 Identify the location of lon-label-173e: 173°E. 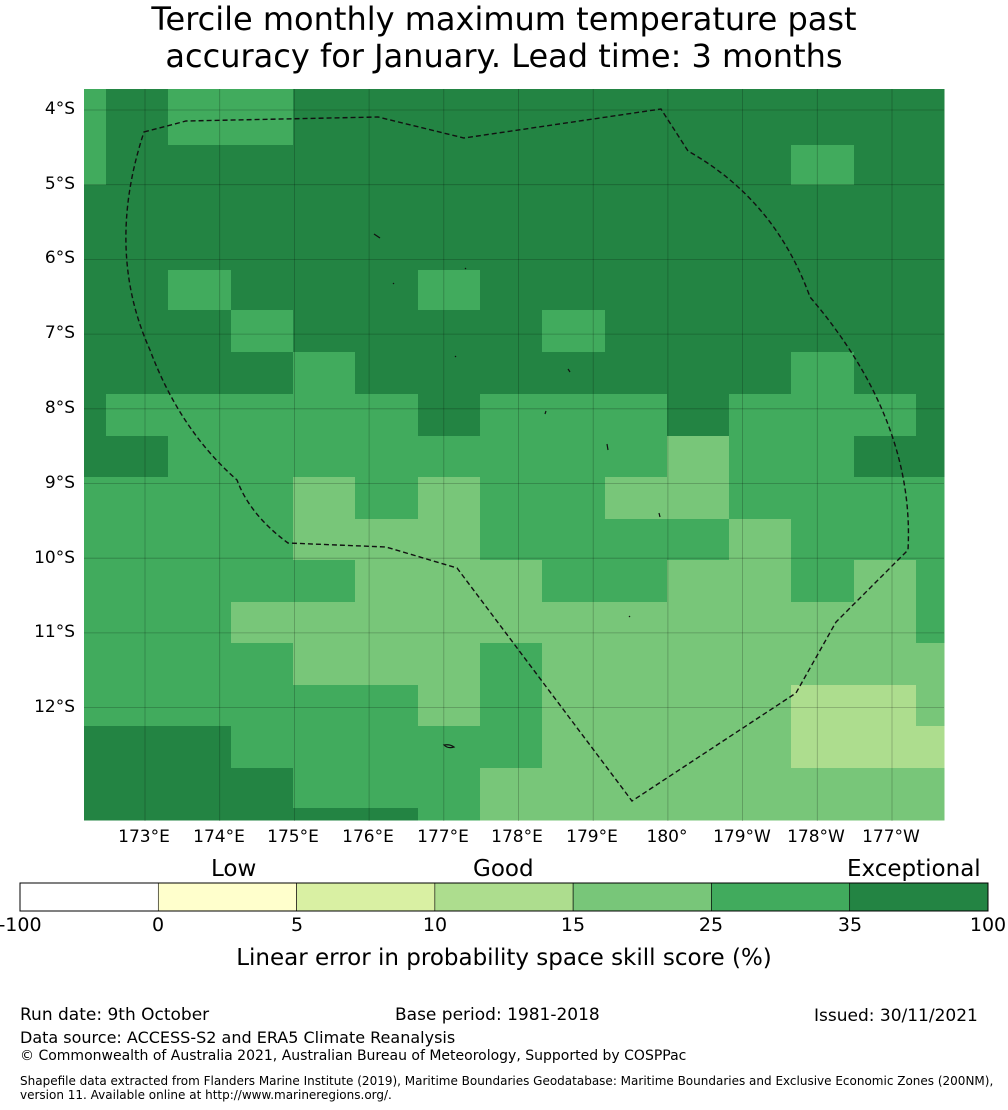
(144, 837).